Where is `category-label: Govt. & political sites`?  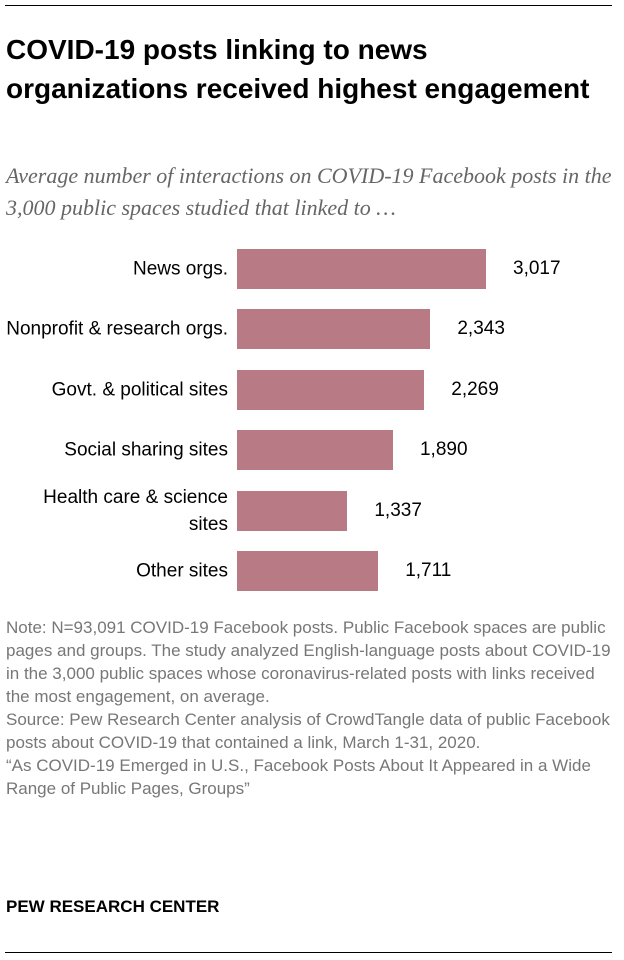 category-label: Govt. & political sites is located at coordinates (139, 390).